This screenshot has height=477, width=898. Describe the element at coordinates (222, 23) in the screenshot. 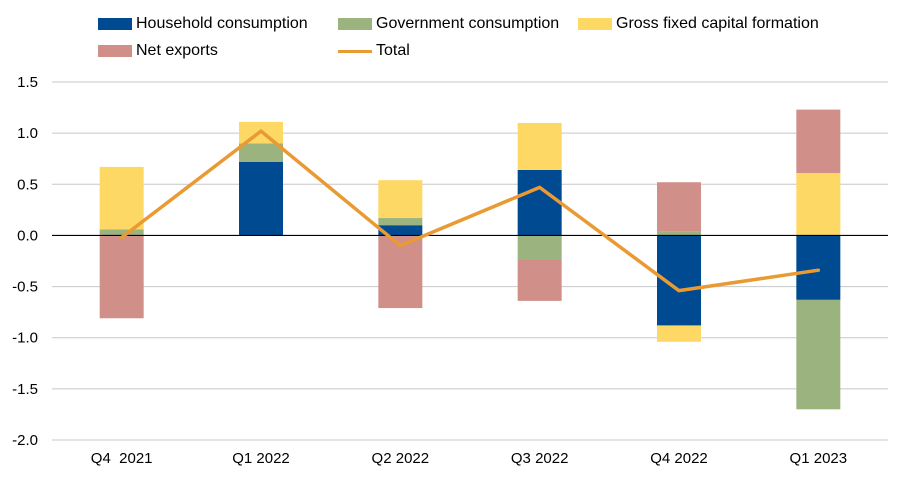

I see `legend-label-household: Household consumption` at that location.